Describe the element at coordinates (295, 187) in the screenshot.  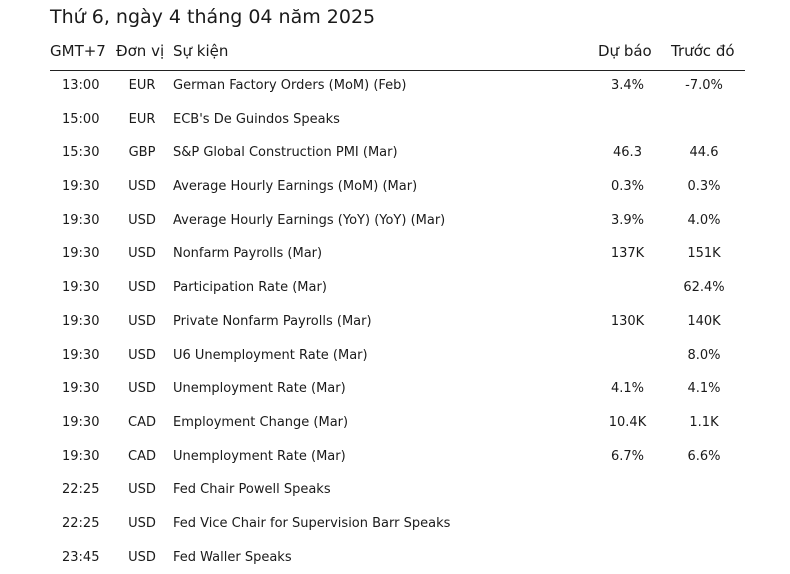
I see `cell-event: Average Hourly Earnings (MoM) (Mar)` at that location.